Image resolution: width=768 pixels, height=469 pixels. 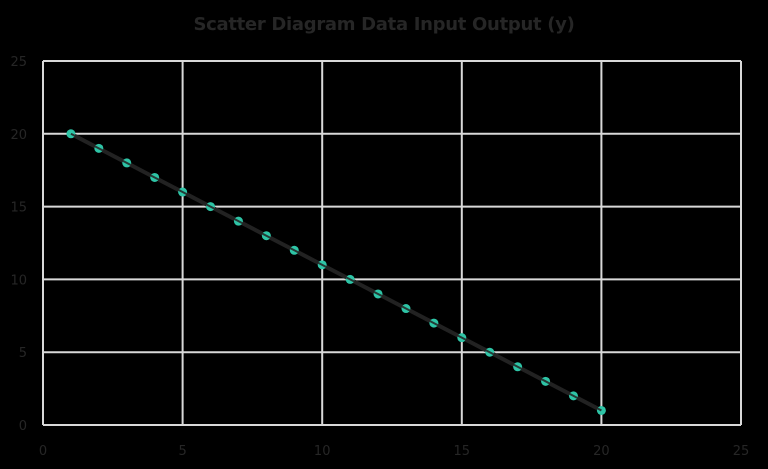 What do you see at coordinates (741, 451) in the screenshot?
I see `x-tick-label: 25` at bounding box center [741, 451].